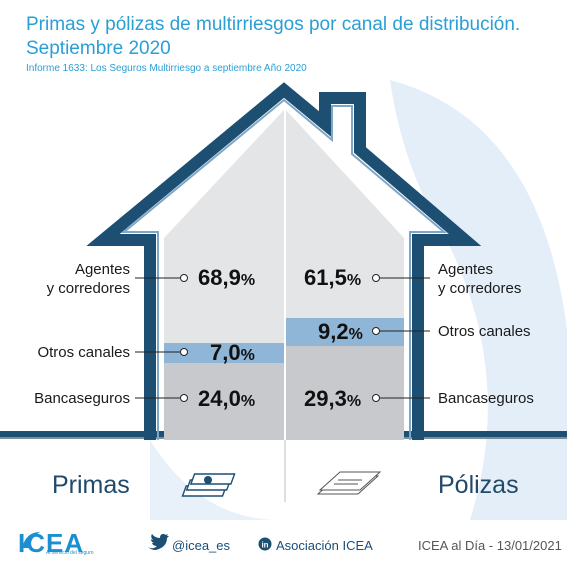  I want to click on value-number: 9,2, so click(333, 331).